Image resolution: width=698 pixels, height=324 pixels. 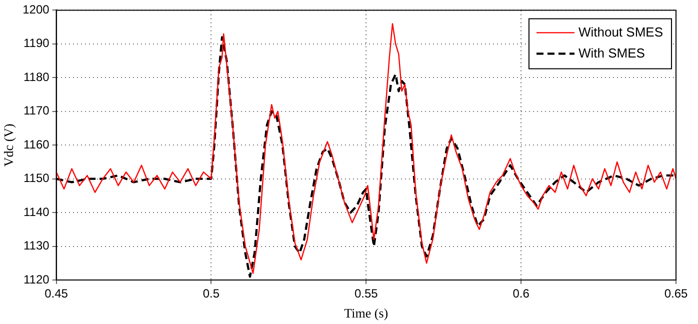 I want to click on x-axis-title: Time (s), so click(x=366, y=313).